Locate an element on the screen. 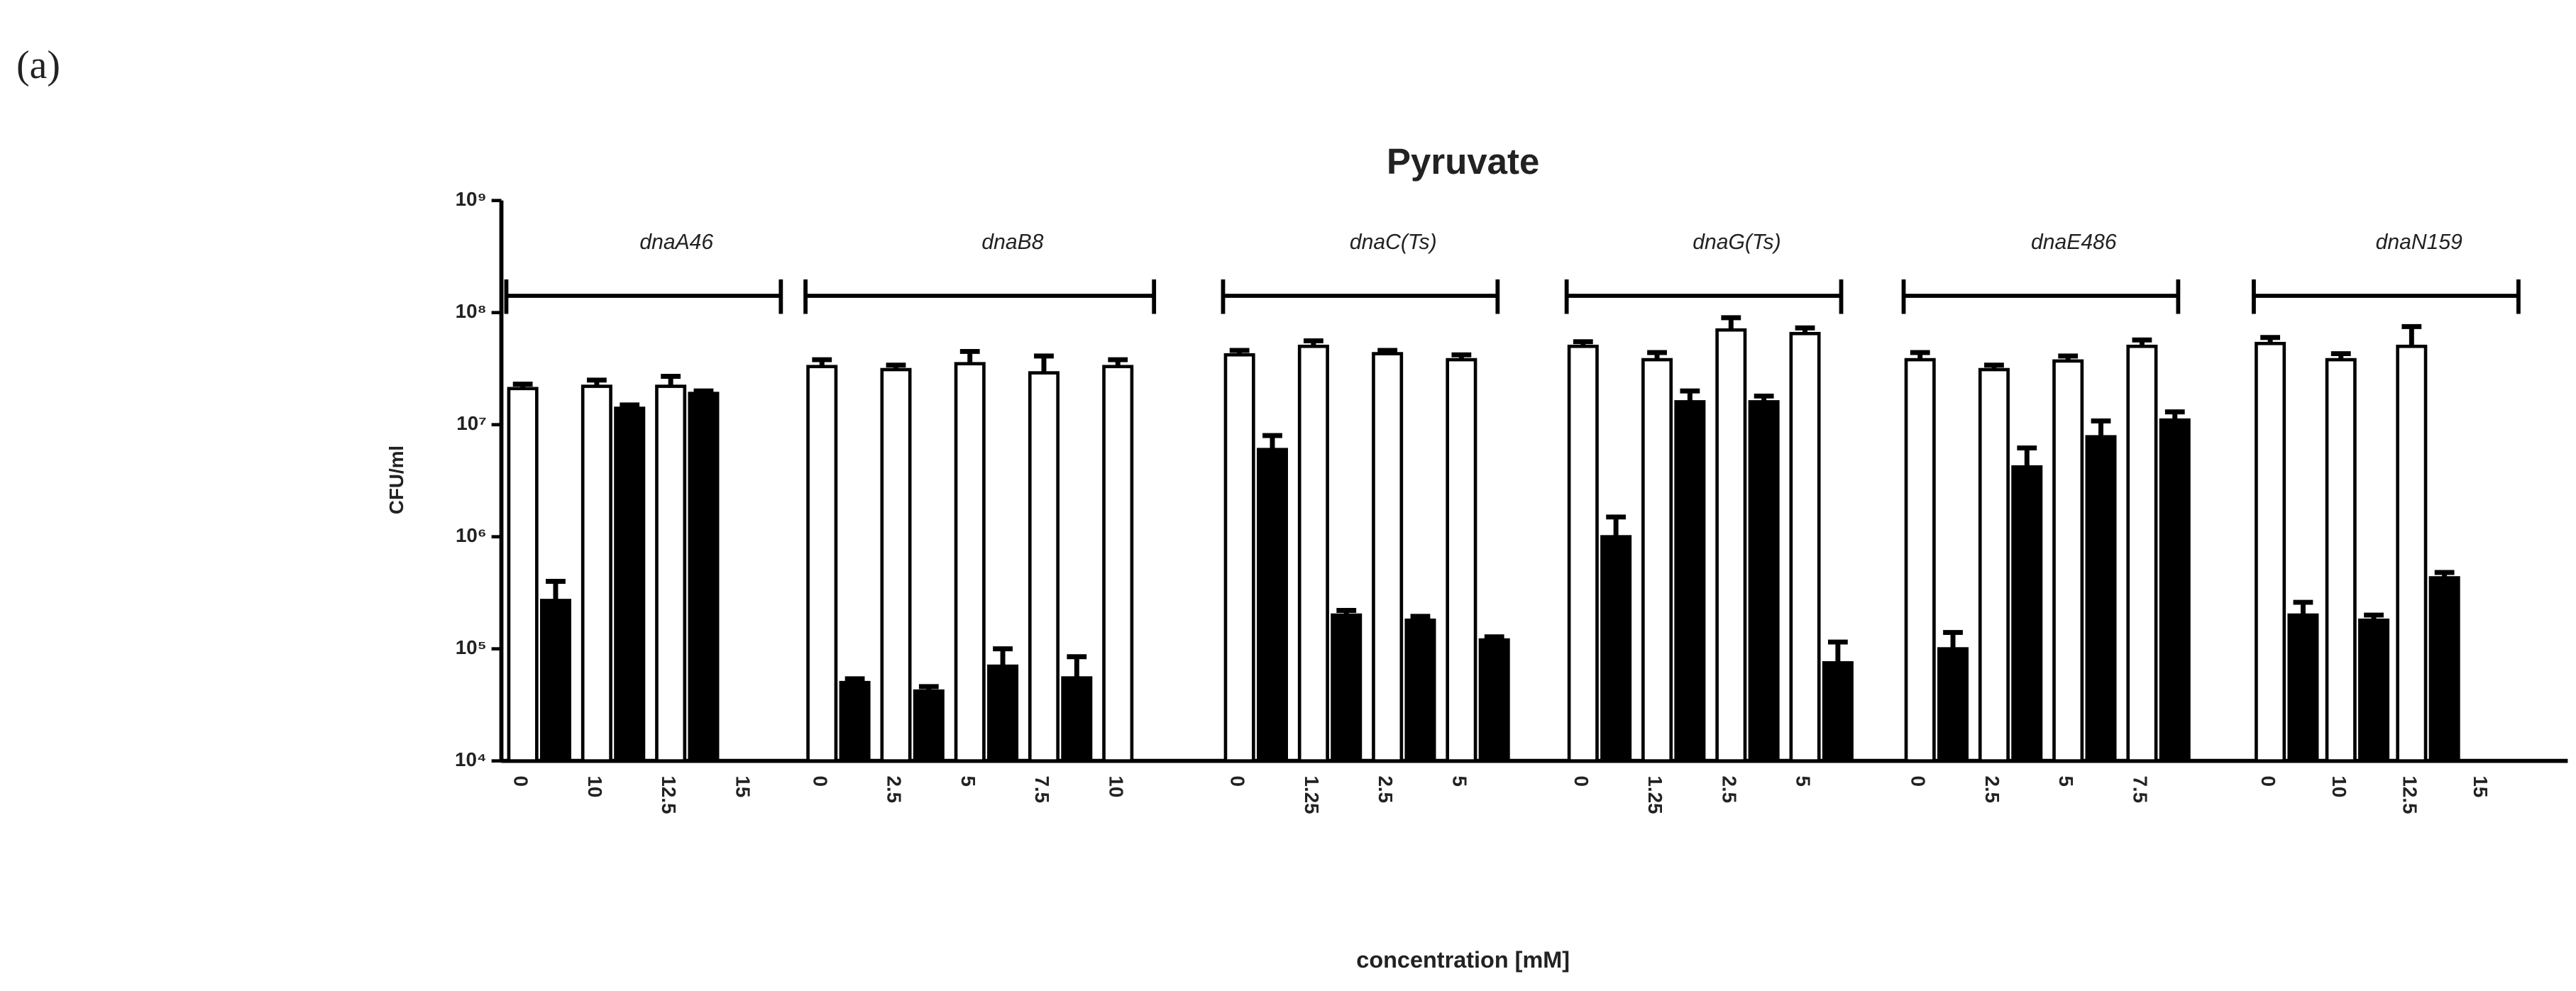  group-label: dnaN159 is located at coordinates (2419, 243).